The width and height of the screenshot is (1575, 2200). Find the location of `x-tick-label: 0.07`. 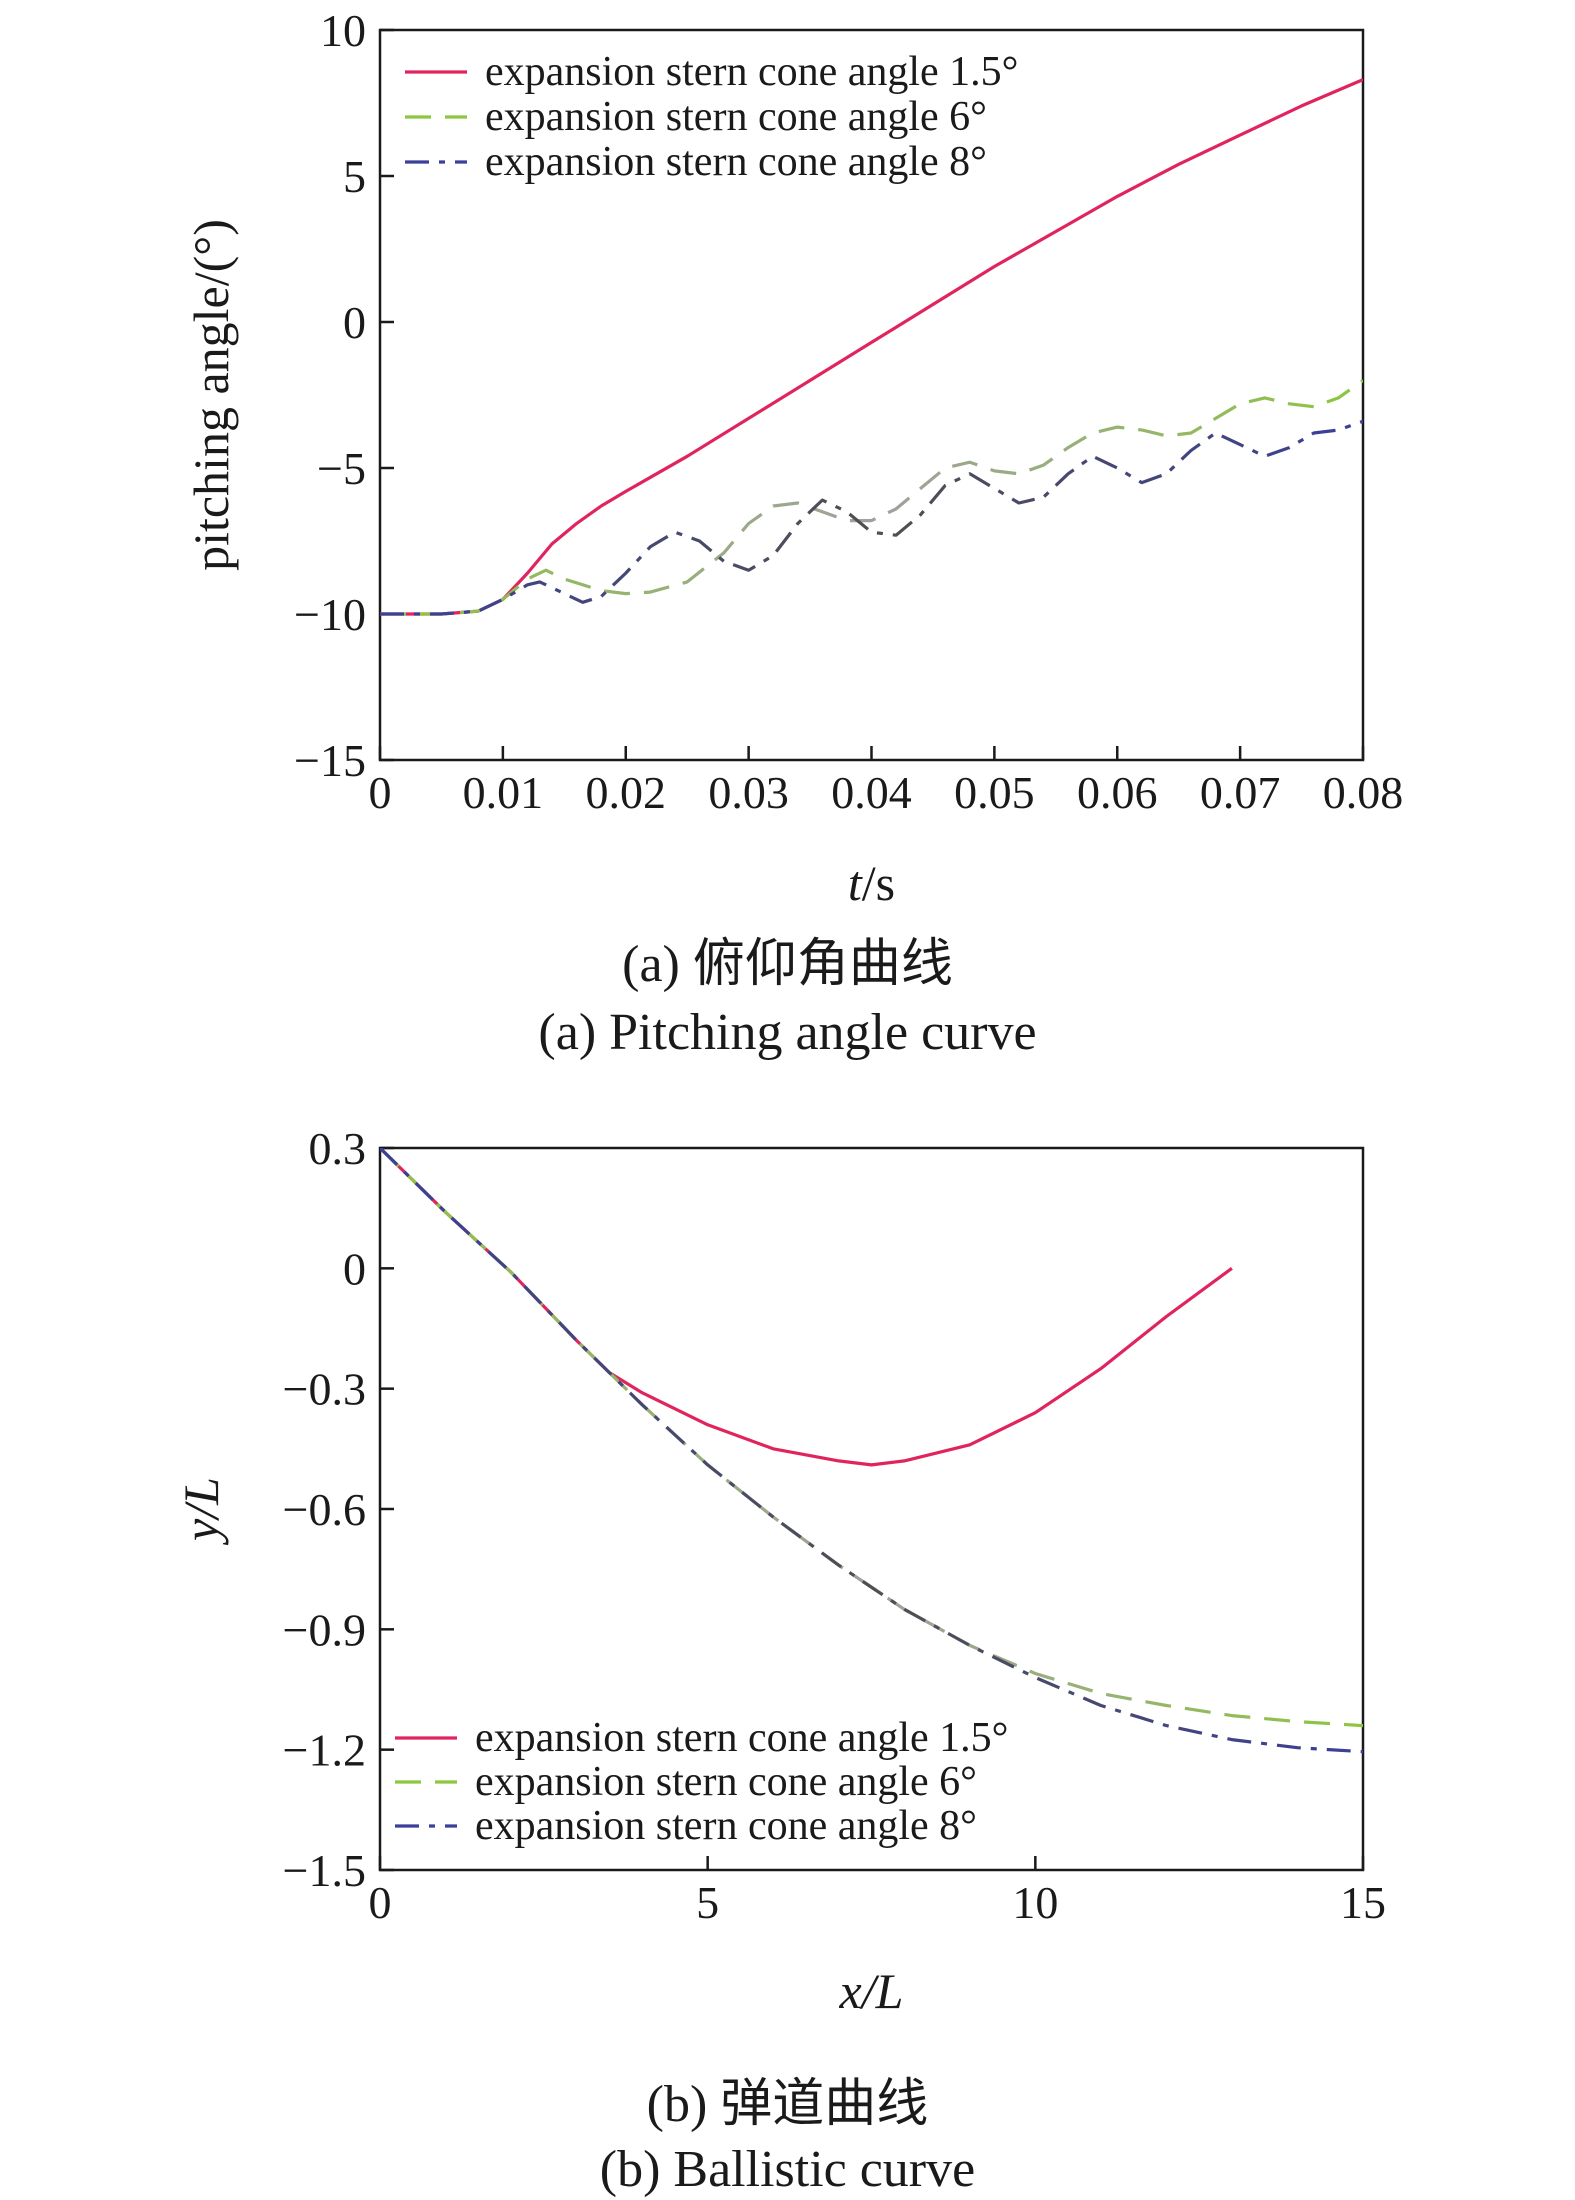

x-tick-label: 0.07 is located at coordinates (1240, 792).